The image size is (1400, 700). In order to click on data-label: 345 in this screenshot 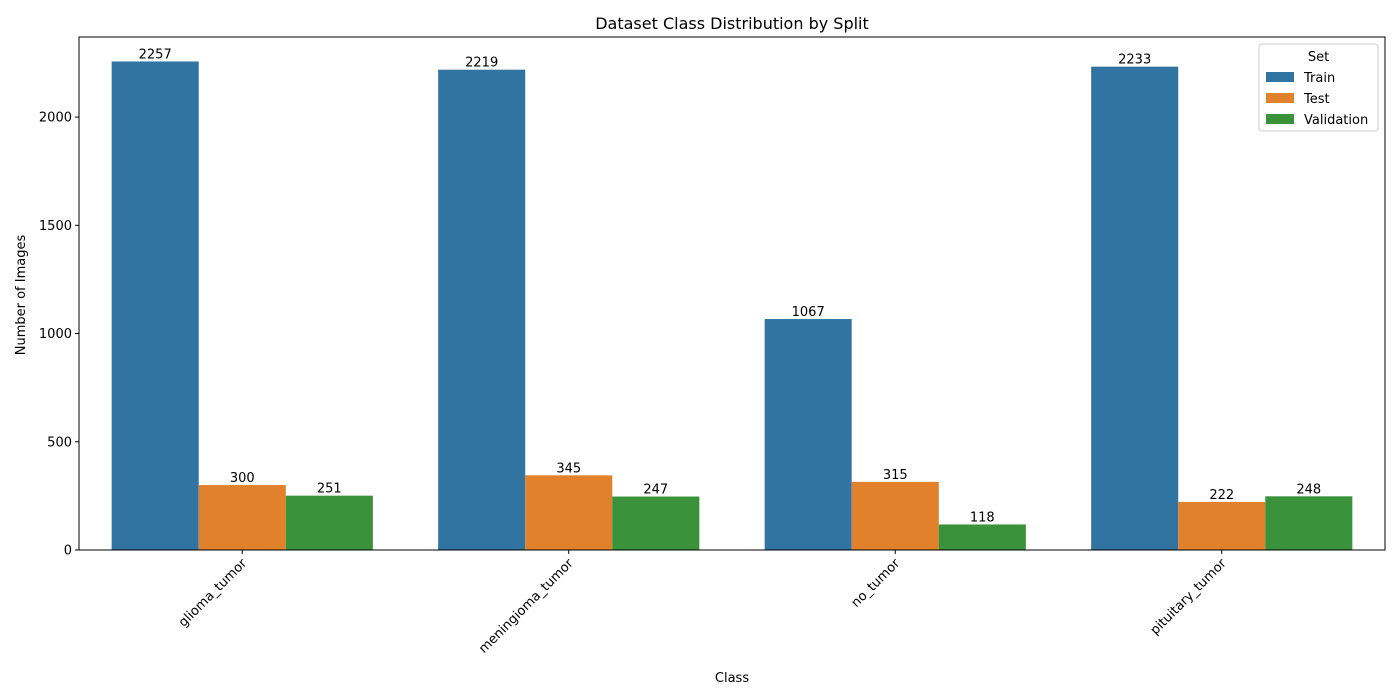, I will do `click(568, 468)`.